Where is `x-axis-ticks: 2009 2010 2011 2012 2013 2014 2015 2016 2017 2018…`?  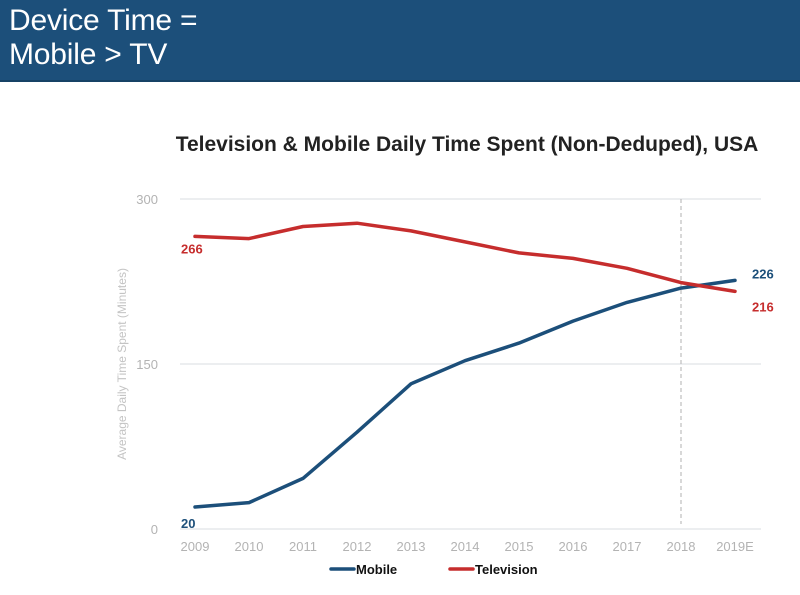 x-axis-ticks: 2009 2010 2011 2012 2013 2014 2015 2016 2017 2018… is located at coordinates (468, 546).